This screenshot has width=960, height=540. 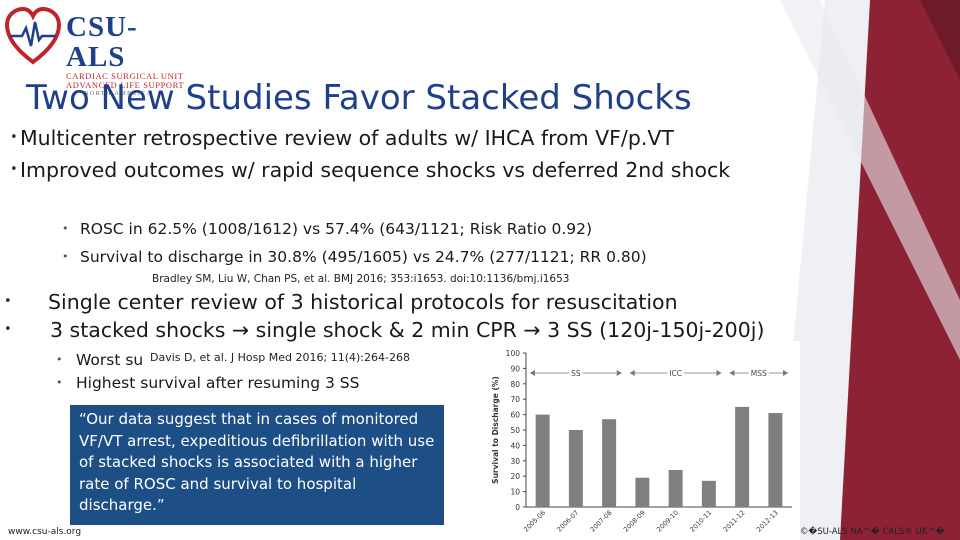 I want to click on phase-label: MSS, so click(x=759, y=373).